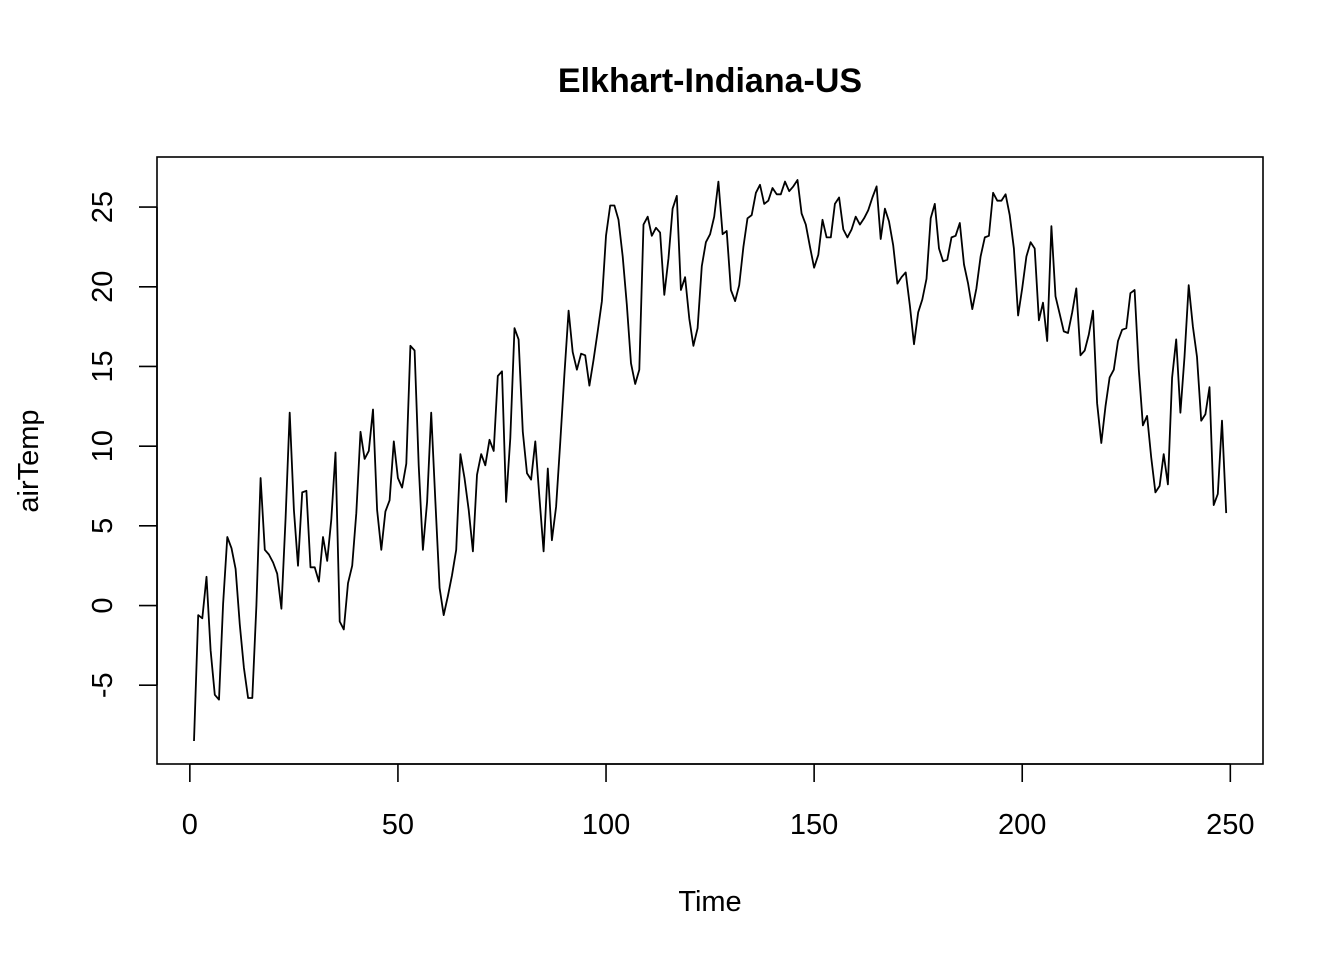  What do you see at coordinates (103, 287) in the screenshot?
I see `y-tick-label: 20` at bounding box center [103, 287].